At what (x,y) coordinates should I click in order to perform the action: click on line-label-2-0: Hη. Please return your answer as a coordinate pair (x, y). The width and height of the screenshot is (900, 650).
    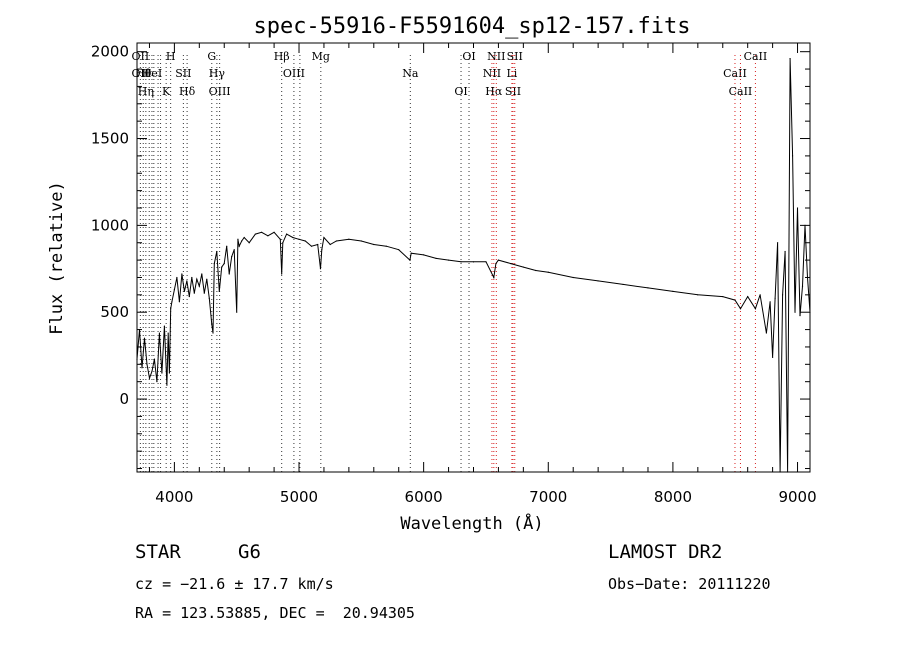
    Looking at the image, I should click on (146, 91).